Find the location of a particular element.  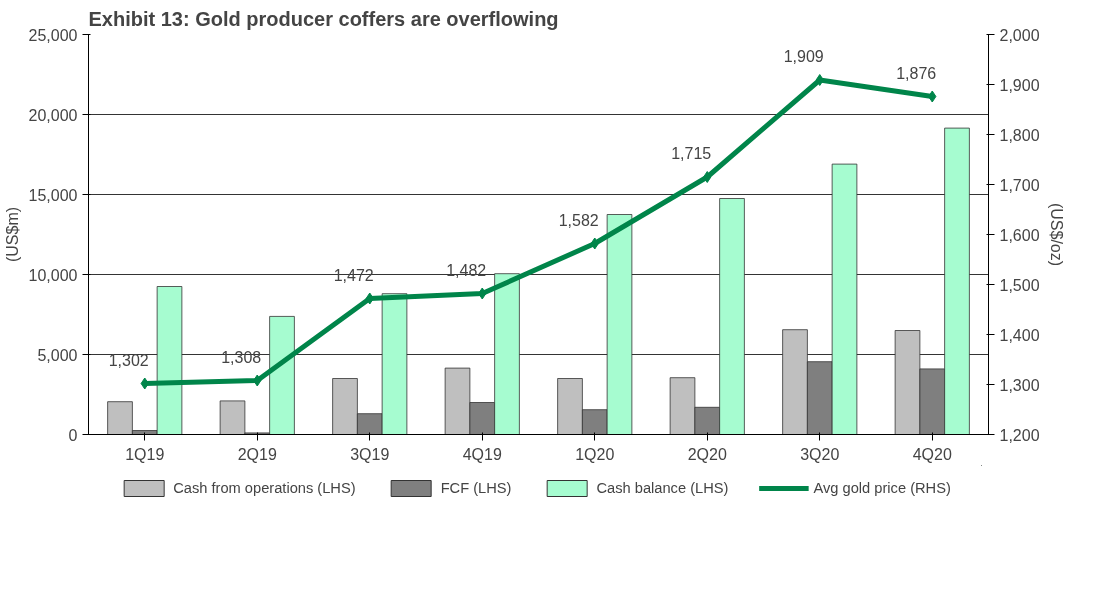

y2-tick-label: 2,000 is located at coordinates (1019, 35).